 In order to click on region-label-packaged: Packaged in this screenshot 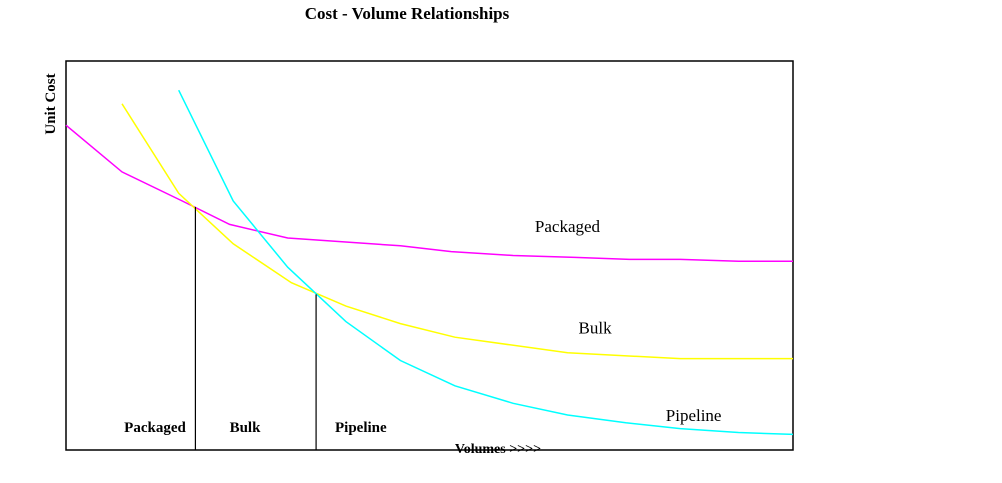, I will do `click(155, 428)`.